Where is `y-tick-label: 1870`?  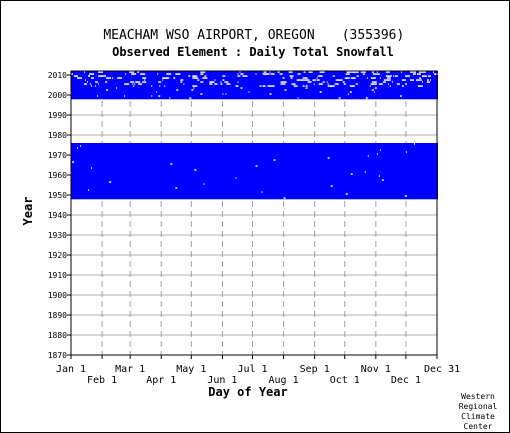 y-tick-label: 1870 is located at coordinates (57, 355).